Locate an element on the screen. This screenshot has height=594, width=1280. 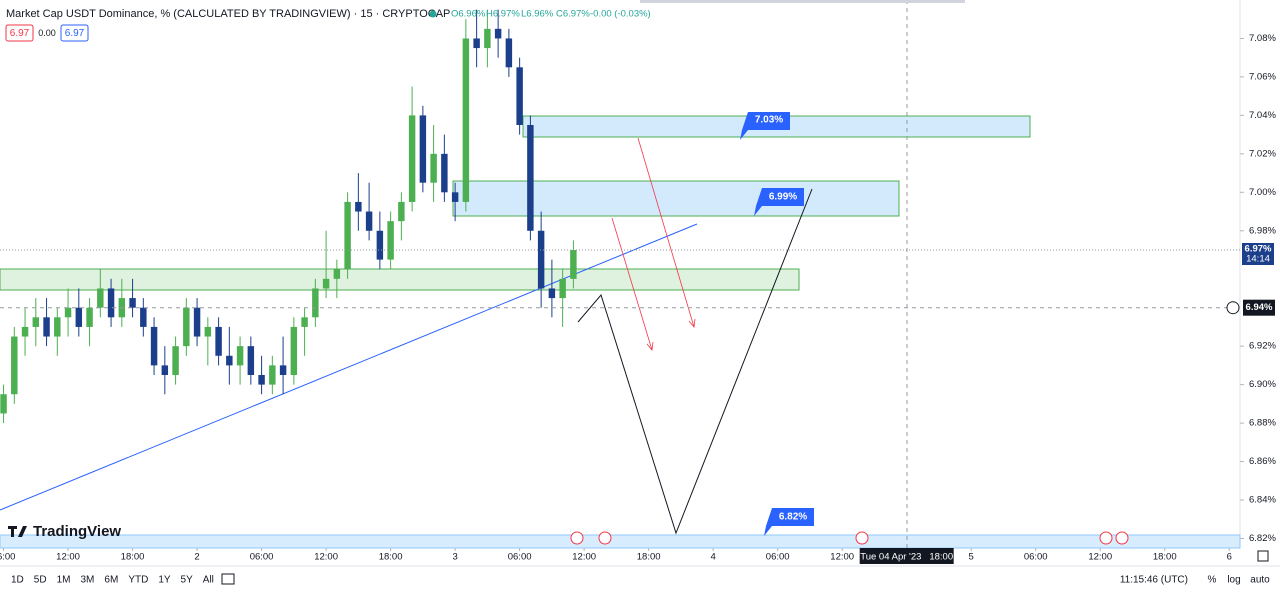
range-button: YTD is located at coordinates (138, 580).